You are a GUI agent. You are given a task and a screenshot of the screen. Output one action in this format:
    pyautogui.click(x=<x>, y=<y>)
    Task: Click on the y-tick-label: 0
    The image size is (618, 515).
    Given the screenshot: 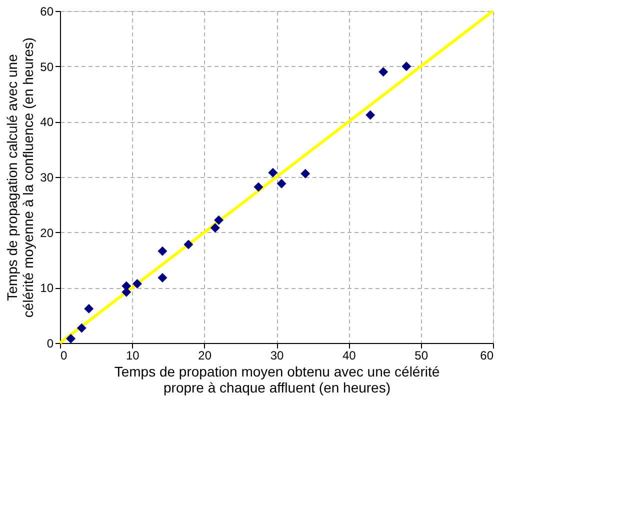 What is the action you would take?
    pyautogui.click(x=50, y=343)
    